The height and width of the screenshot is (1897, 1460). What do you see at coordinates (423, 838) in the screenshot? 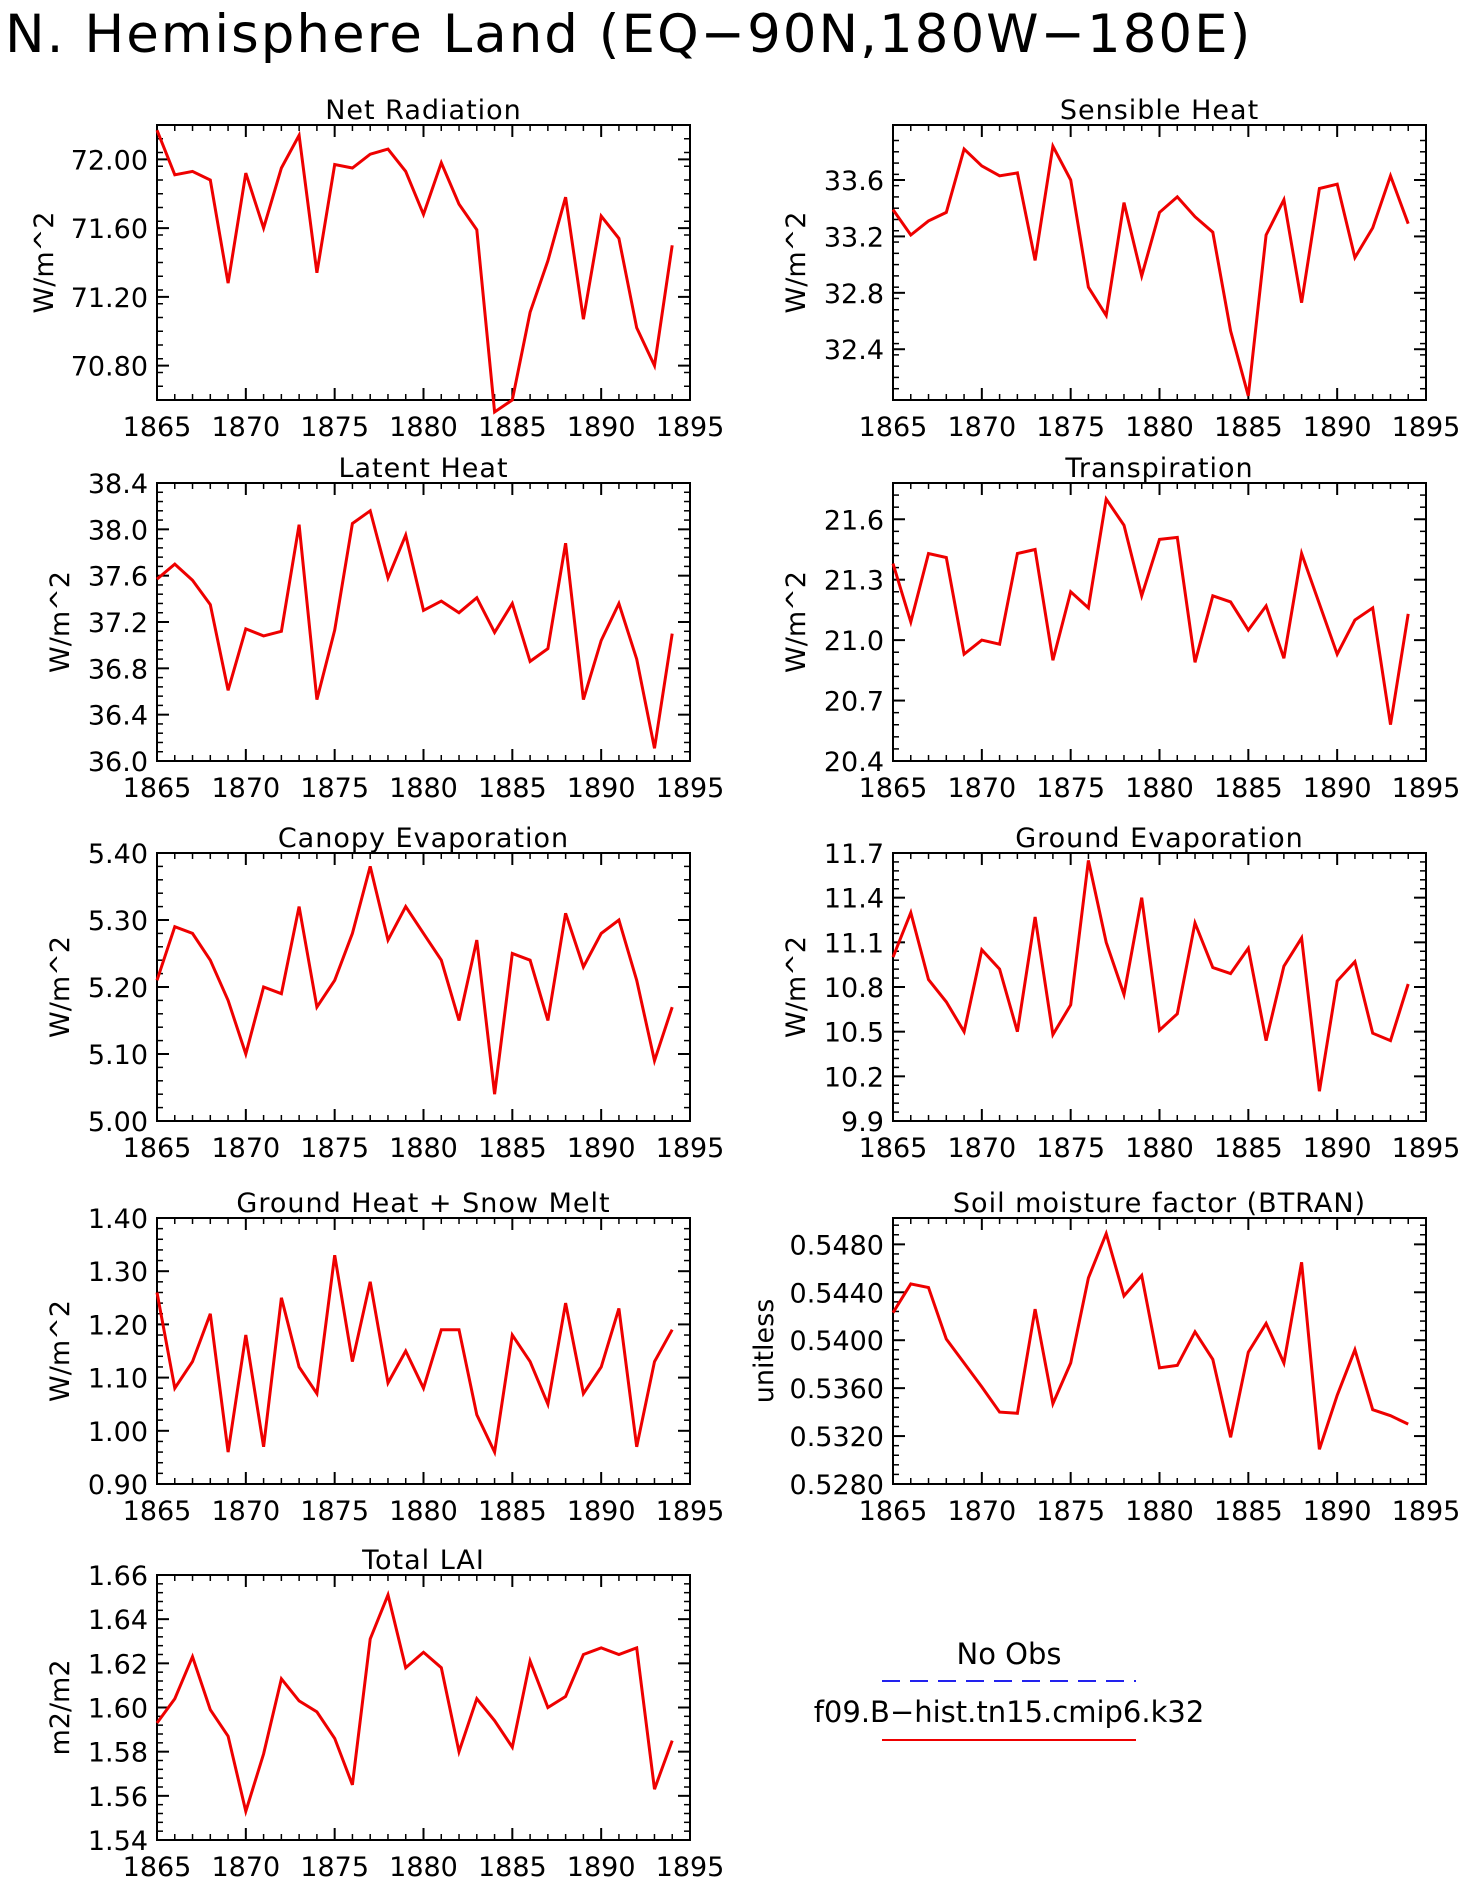
I see `panel-title: Canopy Evaporation` at bounding box center [423, 838].